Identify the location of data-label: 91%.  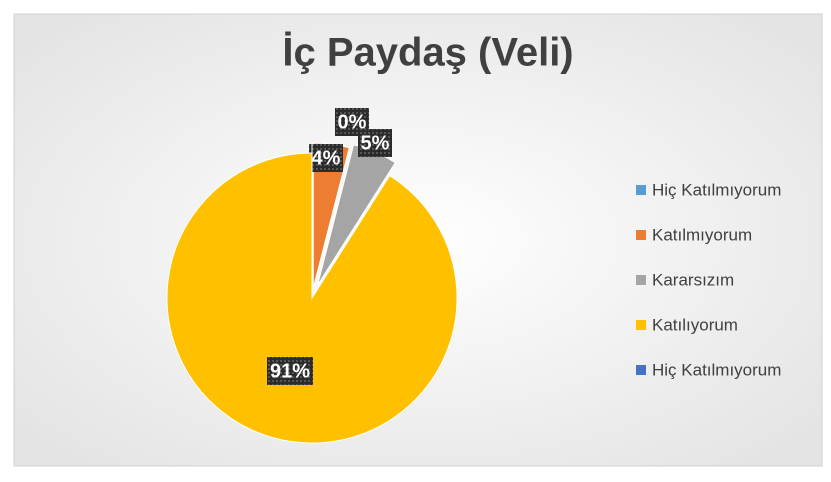
(290, 371).